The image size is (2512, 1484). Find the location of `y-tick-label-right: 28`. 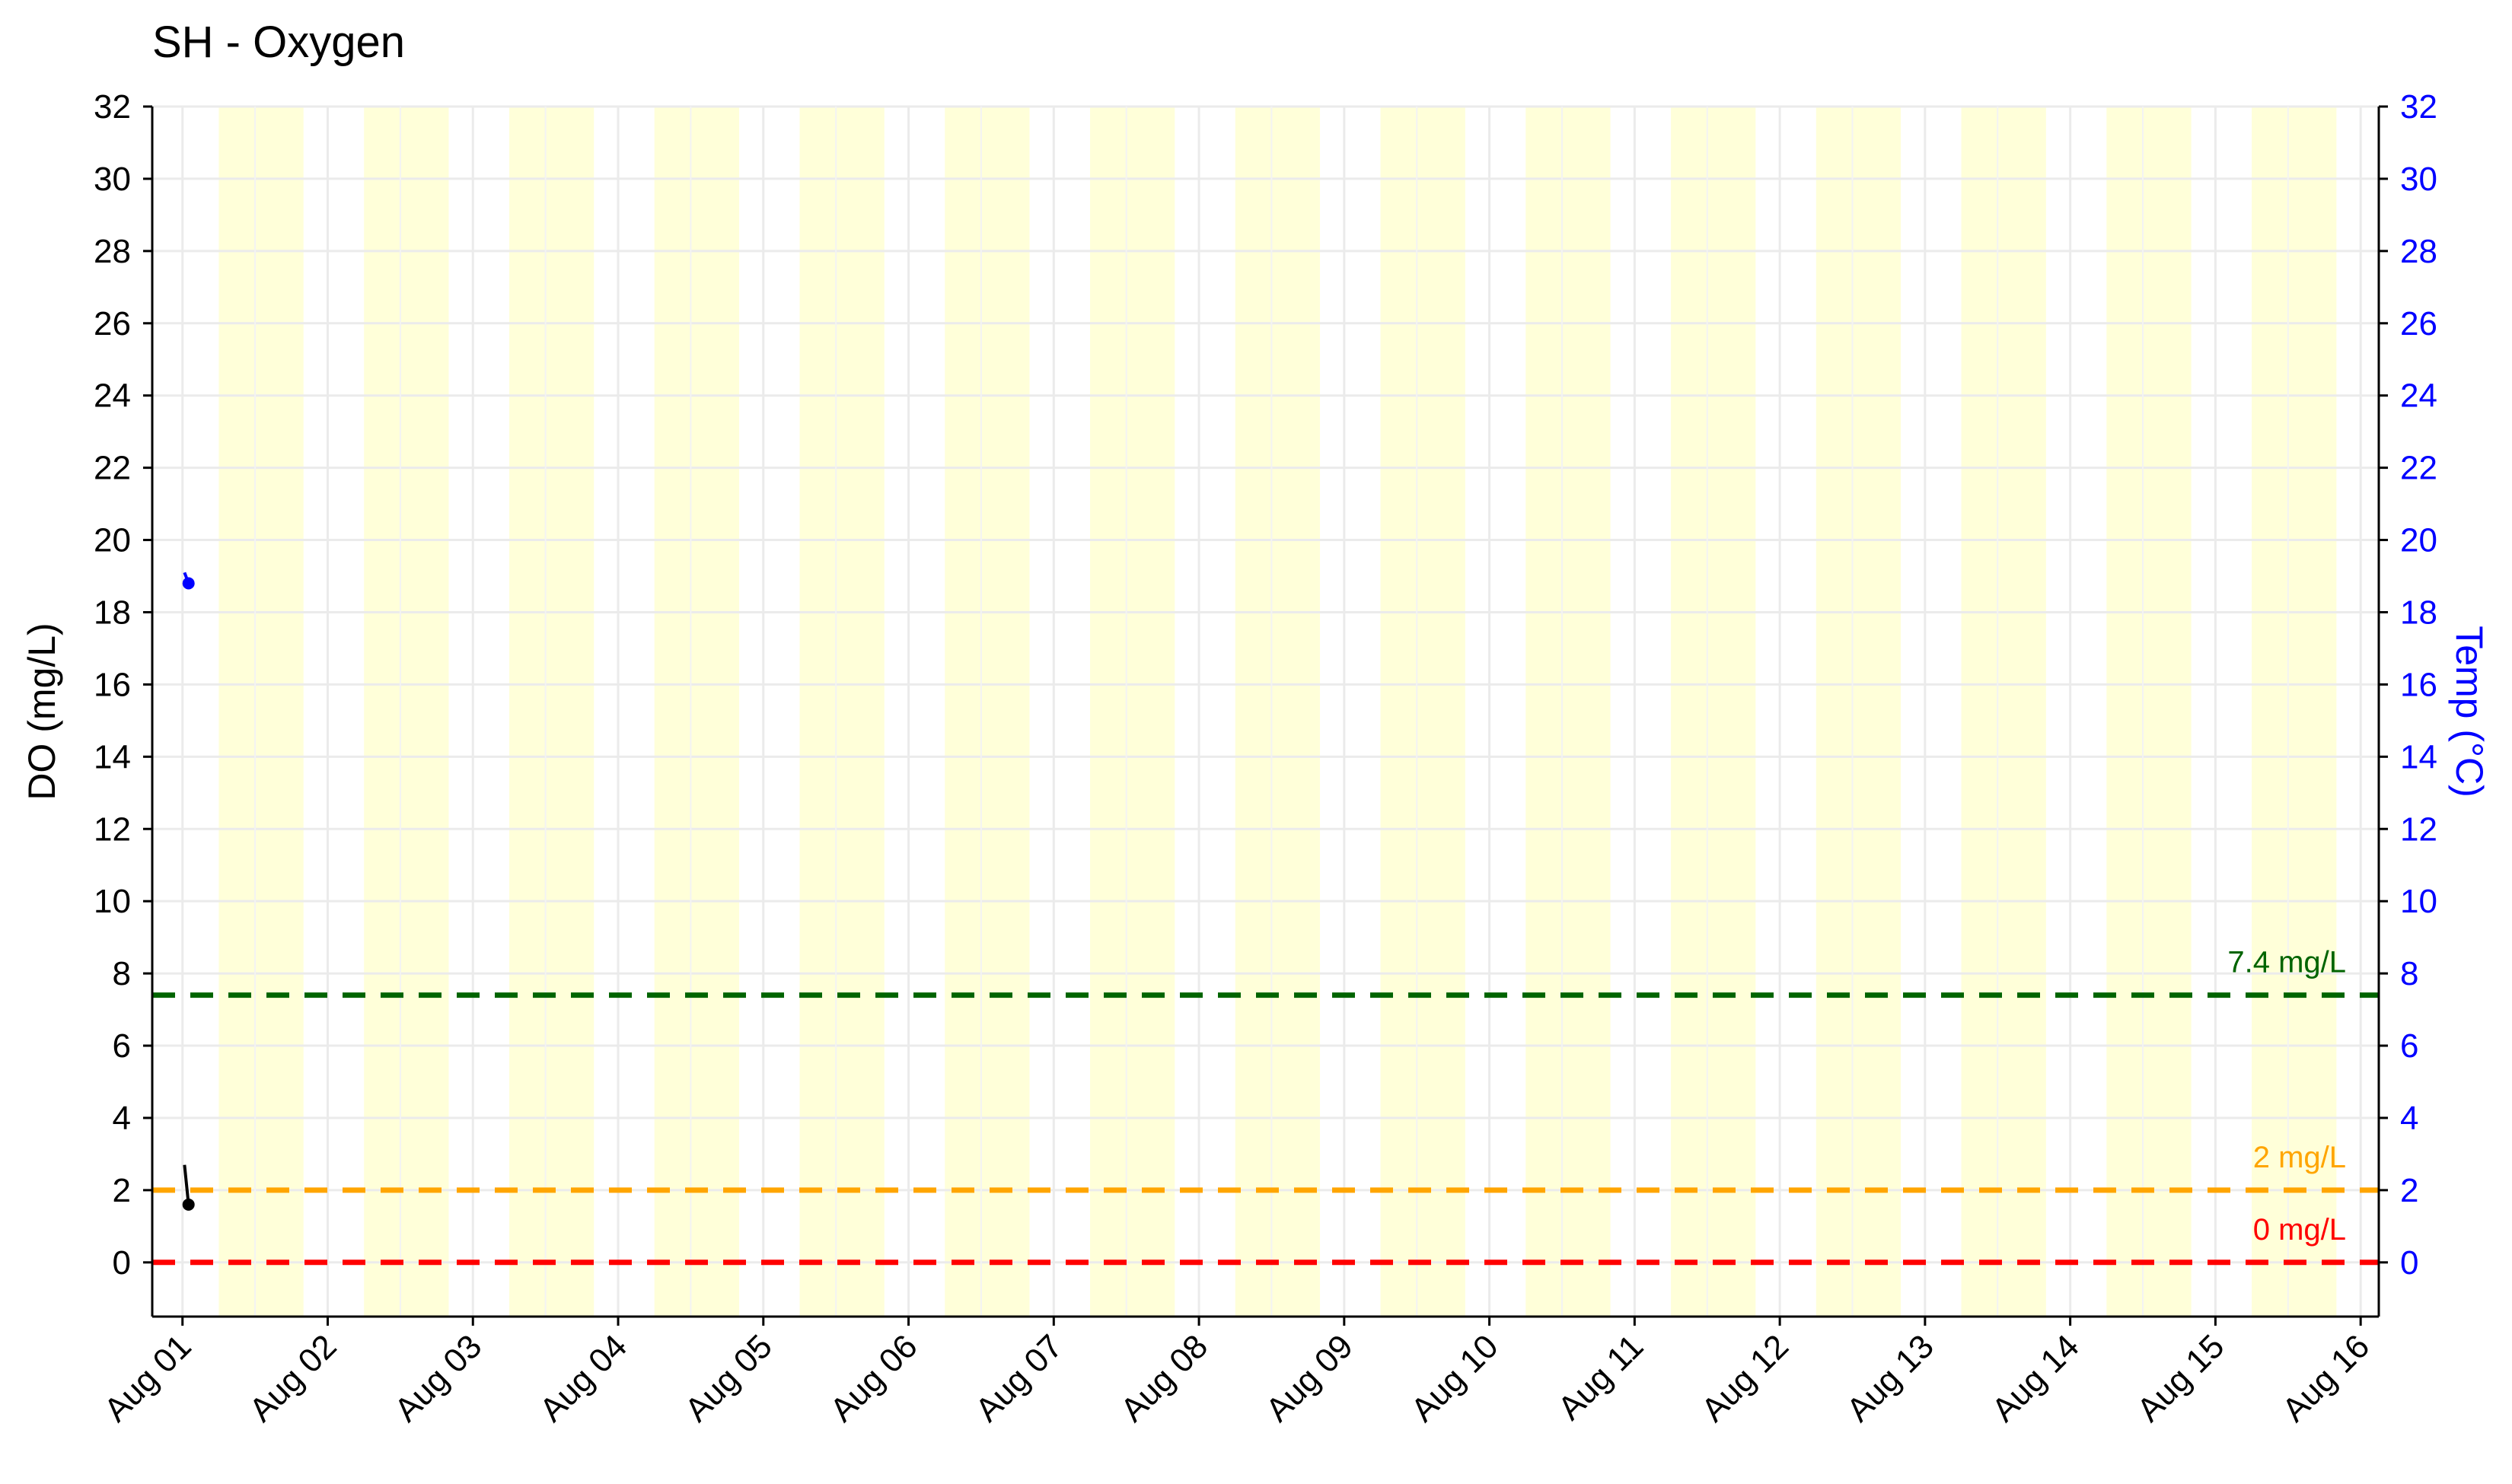

y-tick-label-right: 28 is located at coordinates (2418, 251).